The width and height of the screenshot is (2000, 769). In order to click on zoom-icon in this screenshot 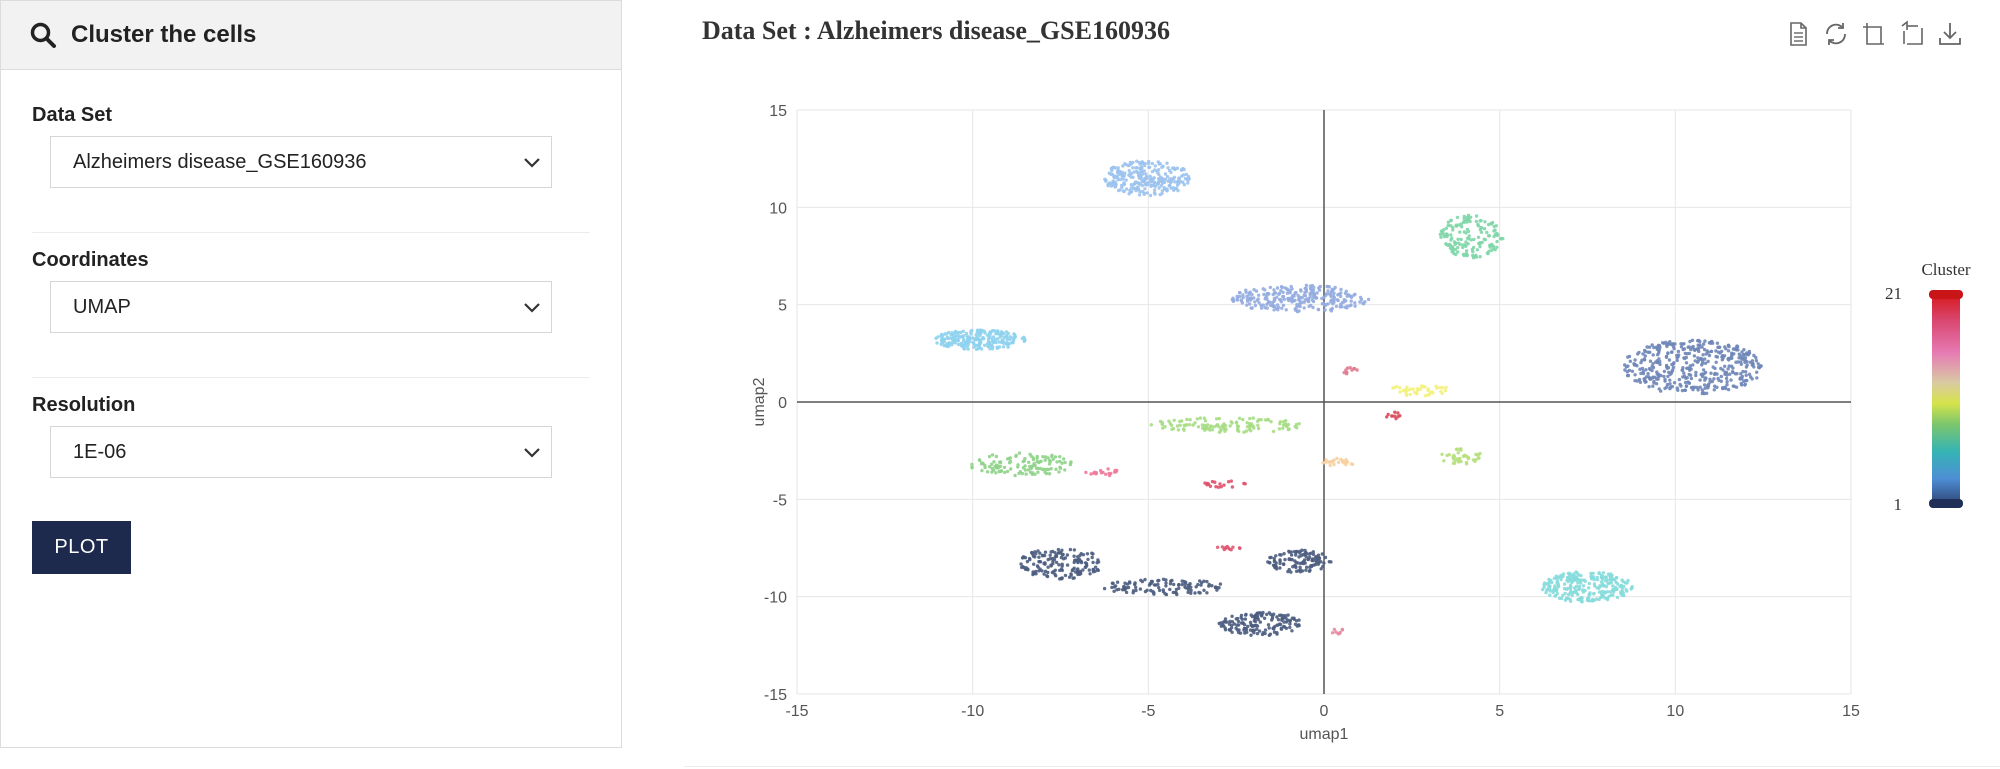, I will do `click(1874, 34)`.